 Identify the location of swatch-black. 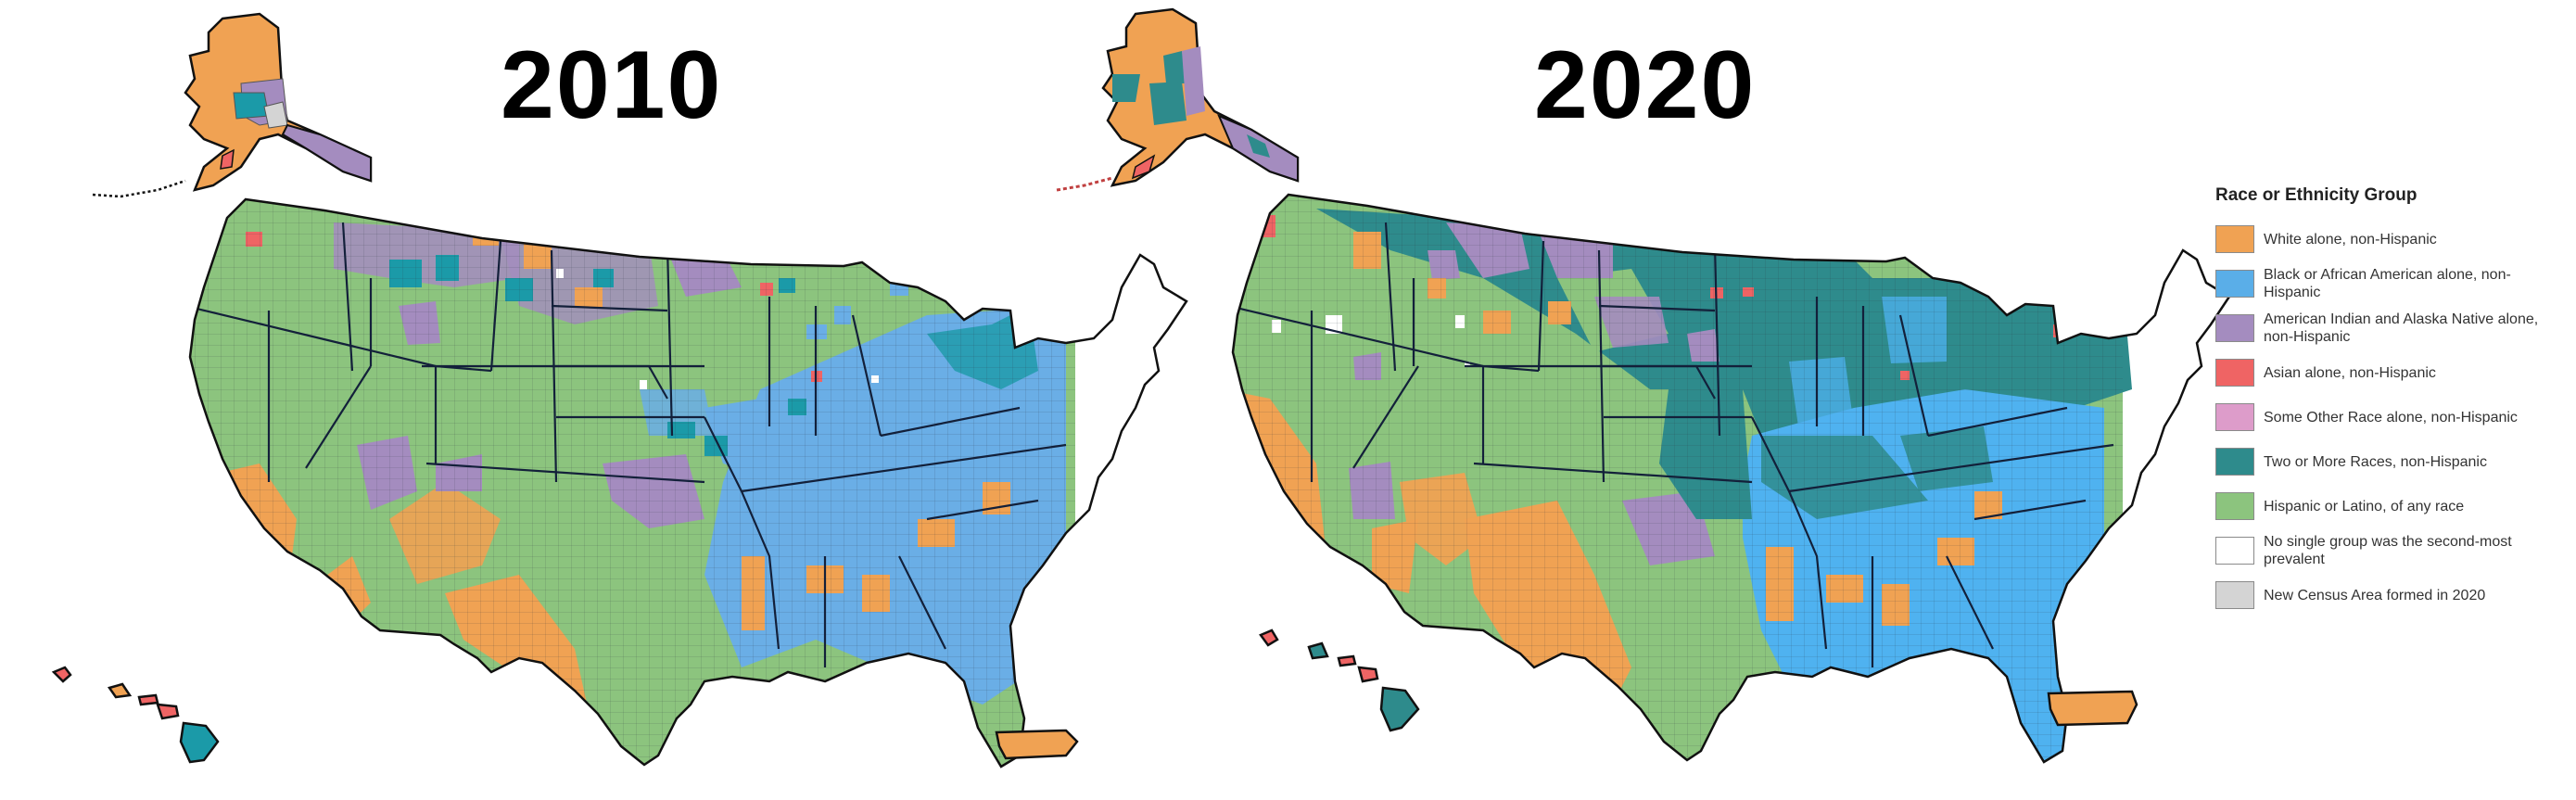
(2234, 284).